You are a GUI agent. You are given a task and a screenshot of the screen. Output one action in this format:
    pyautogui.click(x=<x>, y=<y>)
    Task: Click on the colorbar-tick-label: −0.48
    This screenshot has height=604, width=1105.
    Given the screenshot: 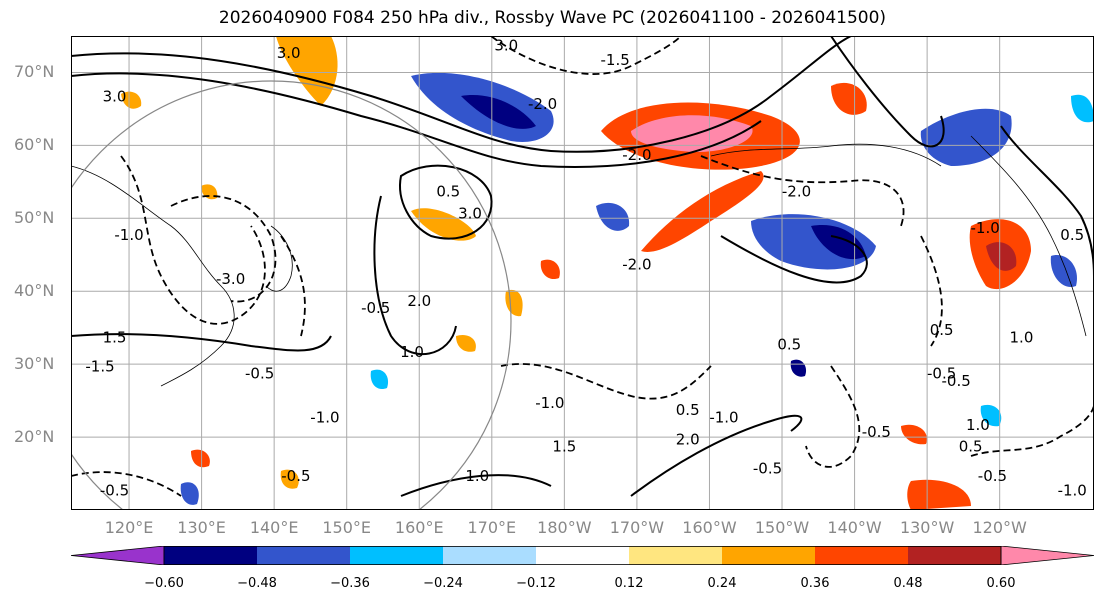 What is the action you would take?
    pyautogui.click(x=257, y=583)
    